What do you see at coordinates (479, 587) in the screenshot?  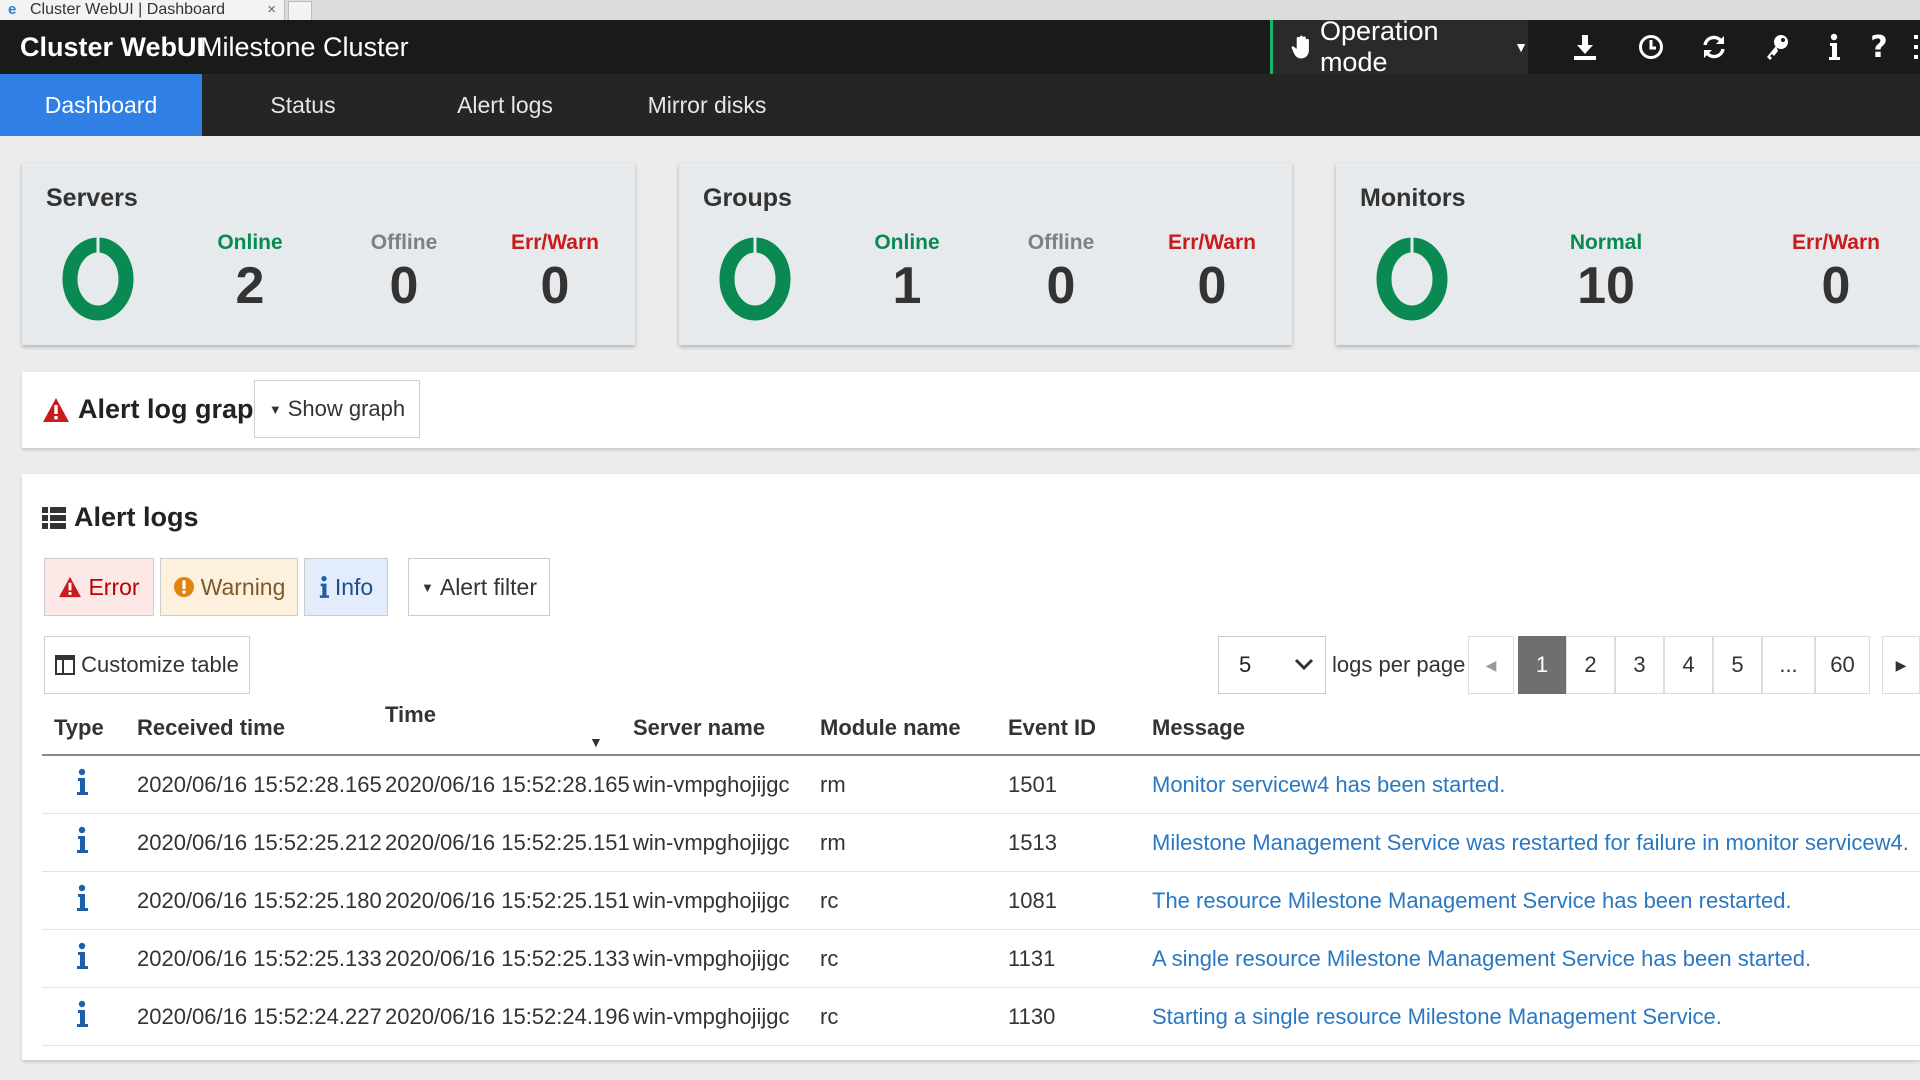 I see `alert-filter-button: ▼ Alert filter` at bounding box center [479, 587].